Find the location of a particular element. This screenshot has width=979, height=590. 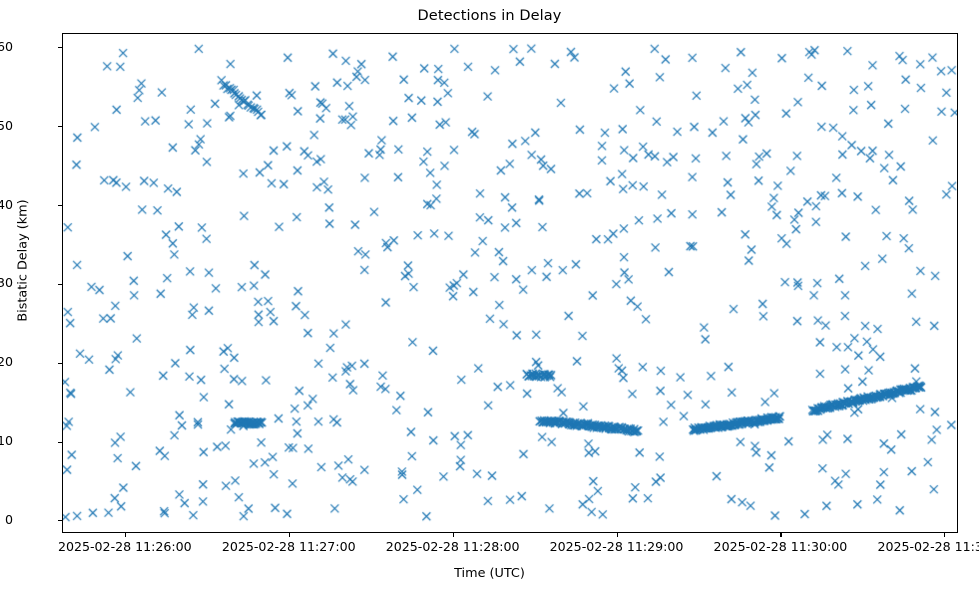

y-tick-label: 0 is located at coordinates (8, 520).